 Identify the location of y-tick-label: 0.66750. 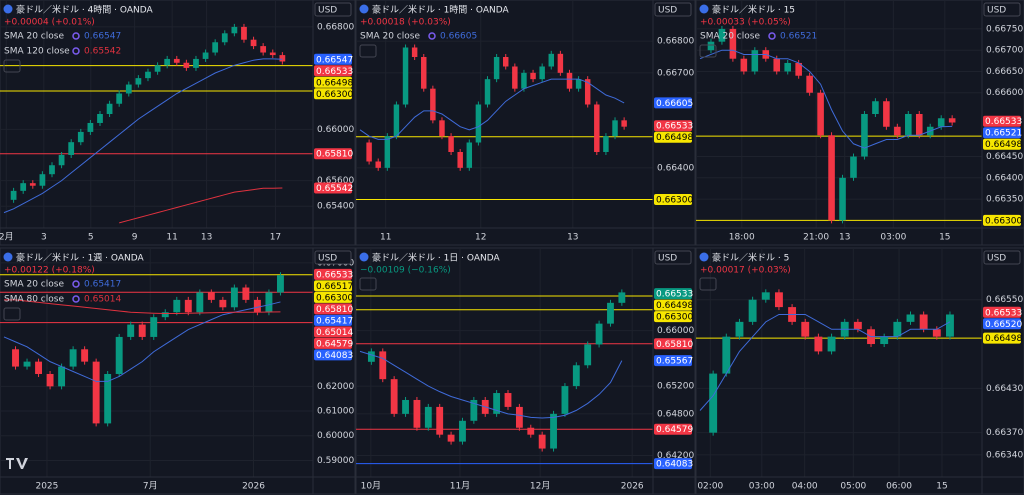
(1004, 29).